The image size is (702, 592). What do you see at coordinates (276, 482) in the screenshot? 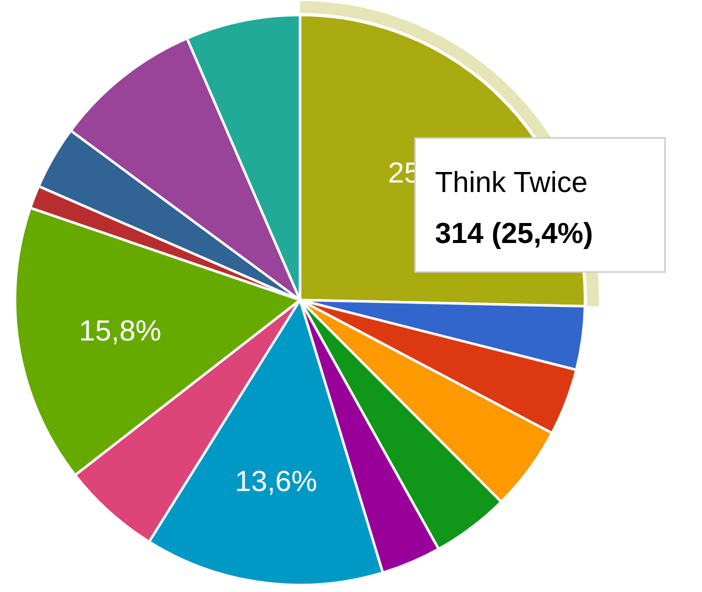
I see `data-label: 13,6%` at bounding box center [276, 482].